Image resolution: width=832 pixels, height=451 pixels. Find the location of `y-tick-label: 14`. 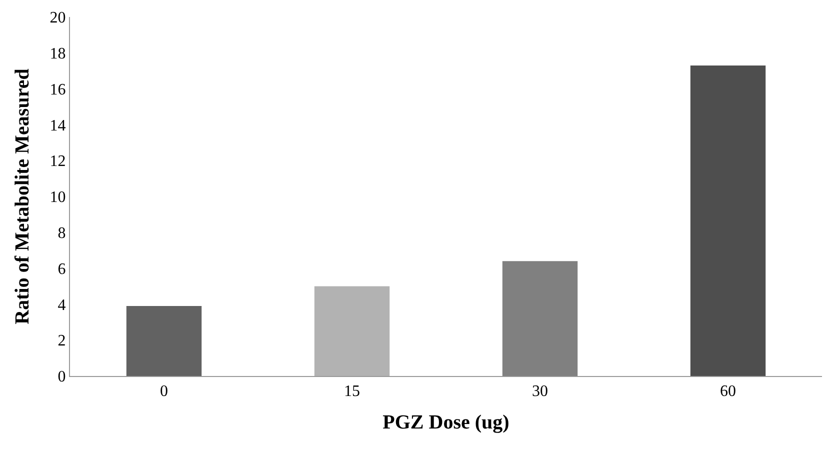

y-tick-label: 14 is located at coordinates (58, 125).